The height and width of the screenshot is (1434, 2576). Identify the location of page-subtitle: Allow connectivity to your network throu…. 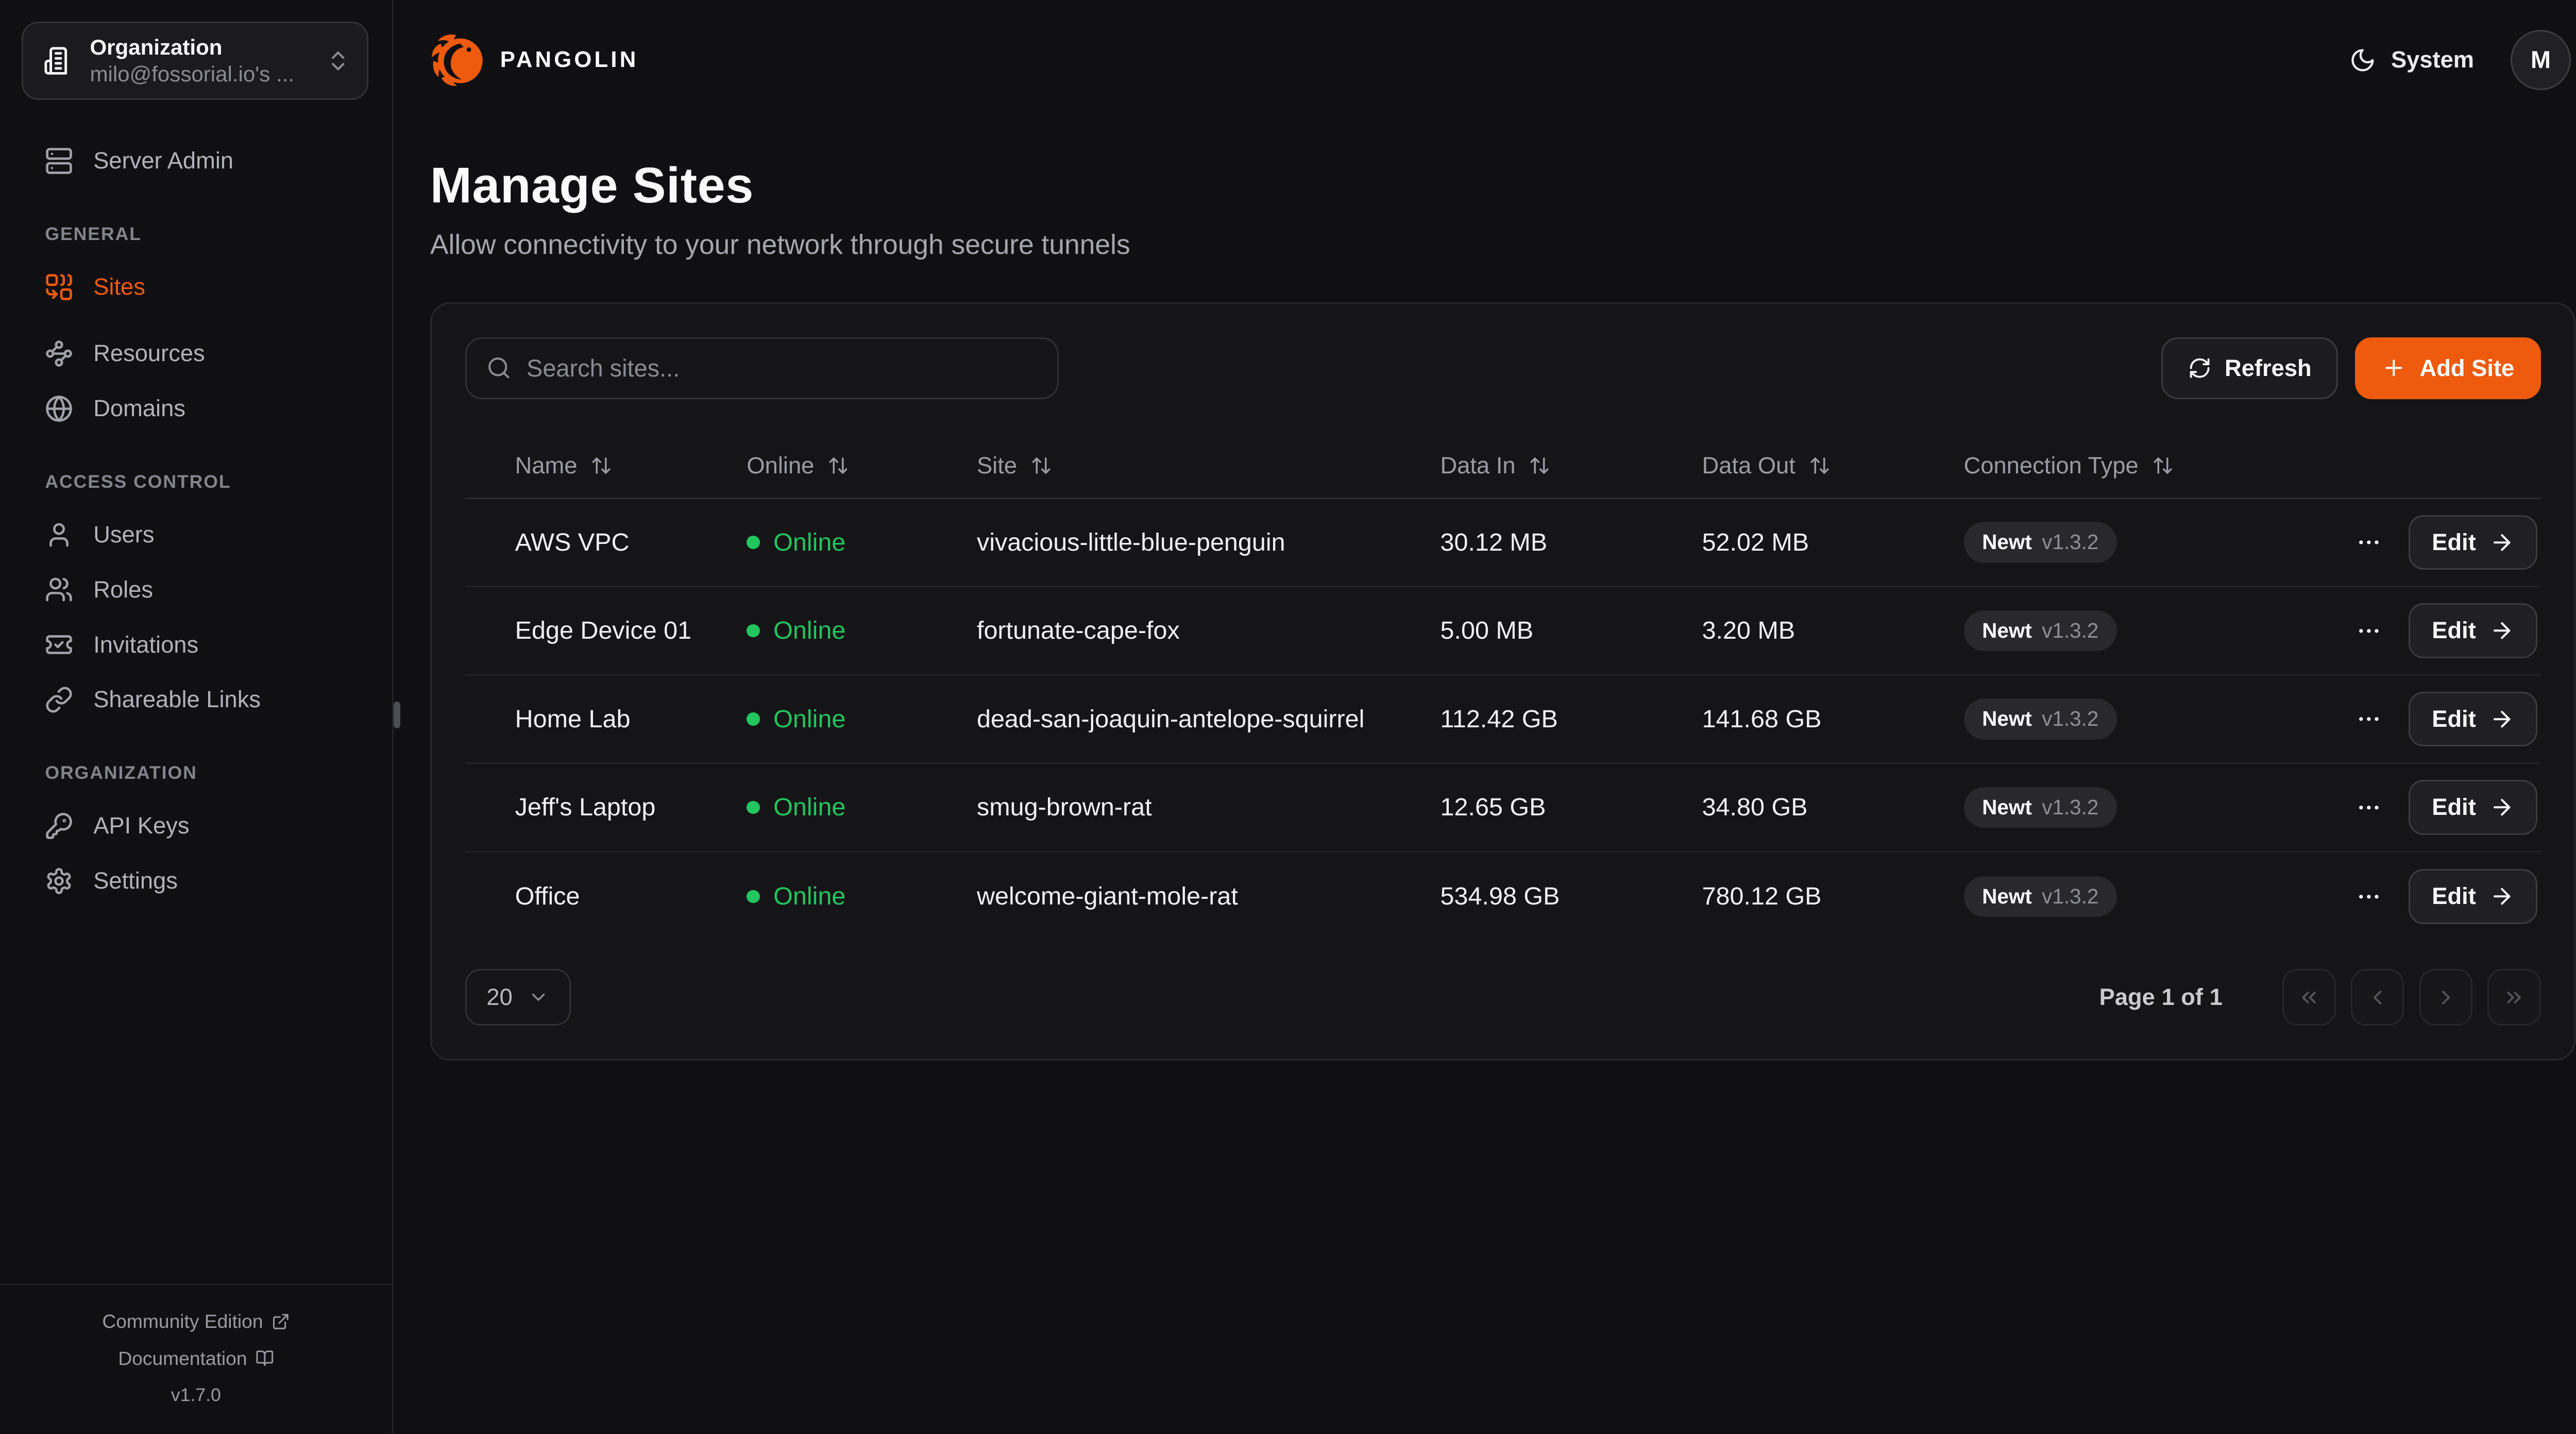
(780, 245).